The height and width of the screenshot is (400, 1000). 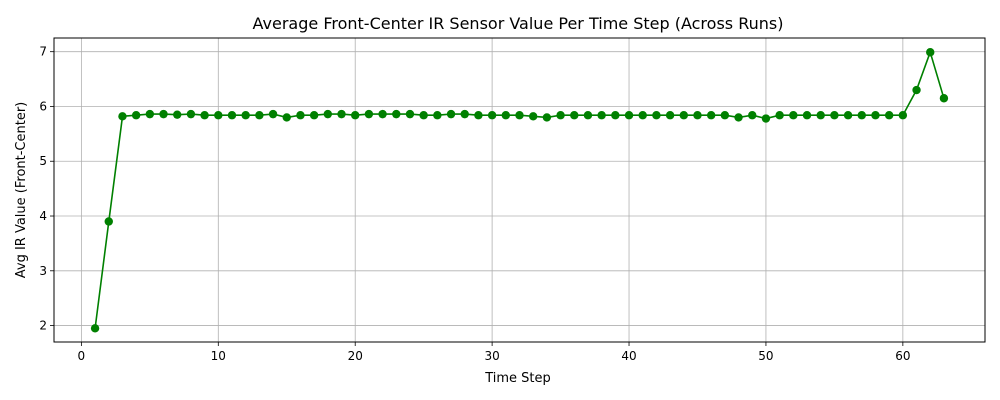 What do you see at coordinates (517, 378) in the screenshot?
I see `x-axis-label: Time Step` at bounding box center [517, 378].